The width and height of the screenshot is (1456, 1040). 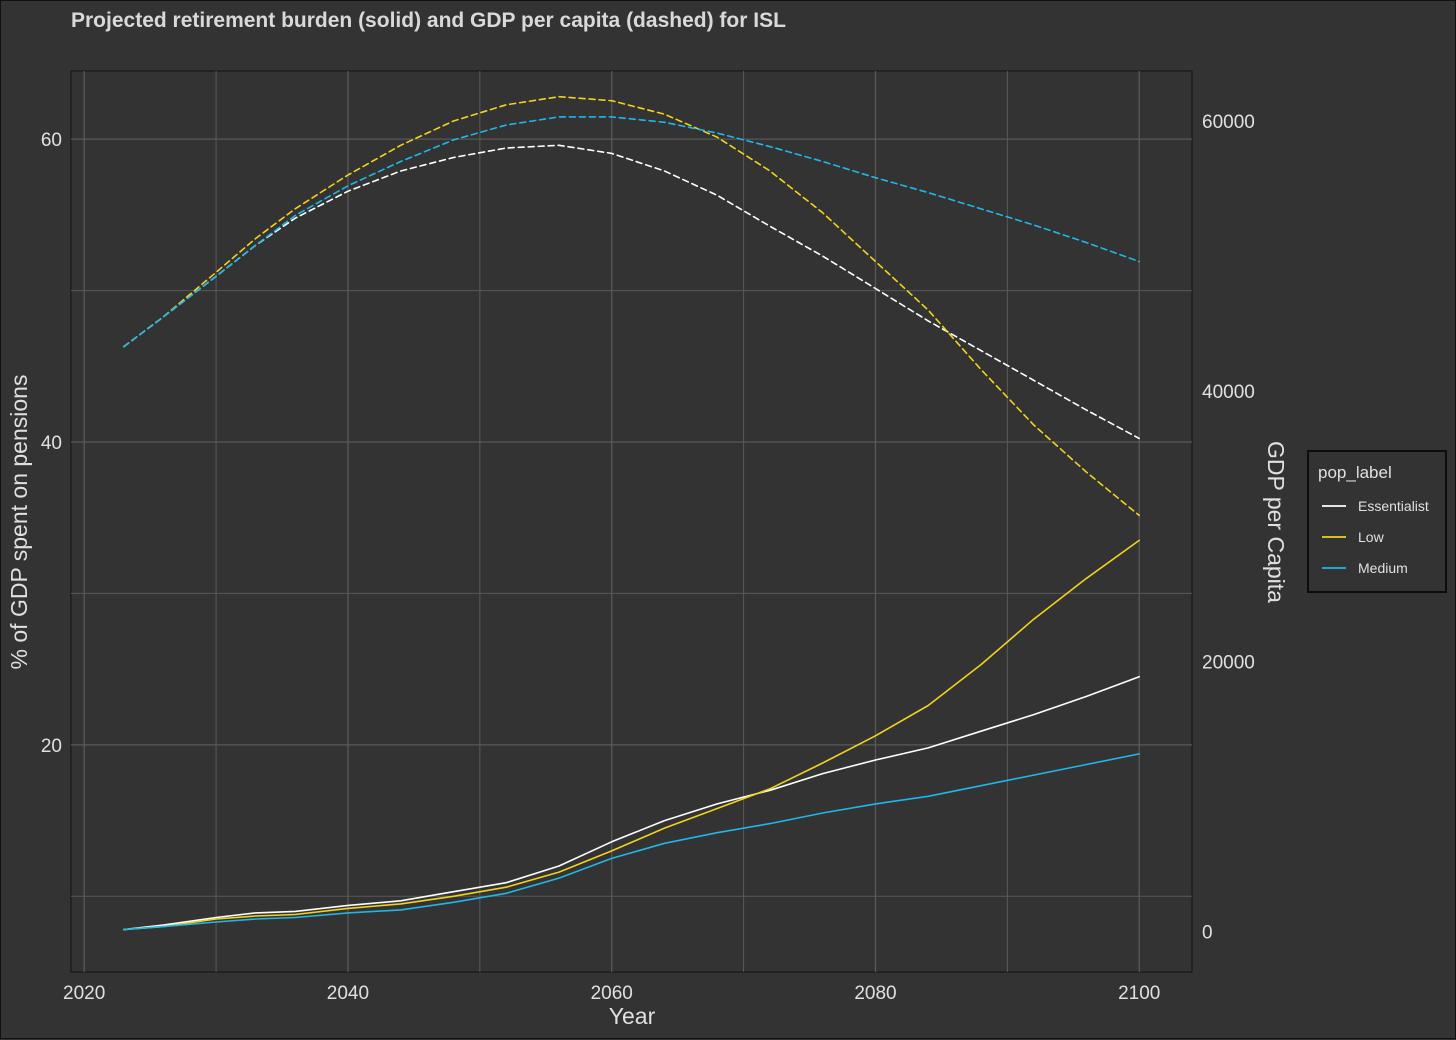 I want to click on y2-axis-title: GDP per Capita, so click(x=1276, y=522).